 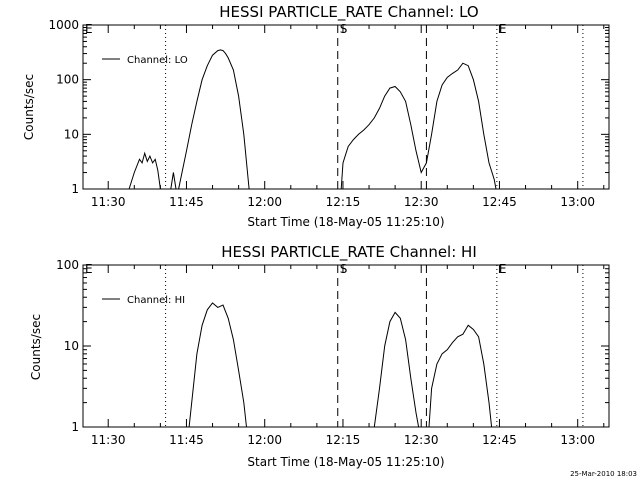 I want to click on legend-label: Channel: HI, so click(x=156, y=300).